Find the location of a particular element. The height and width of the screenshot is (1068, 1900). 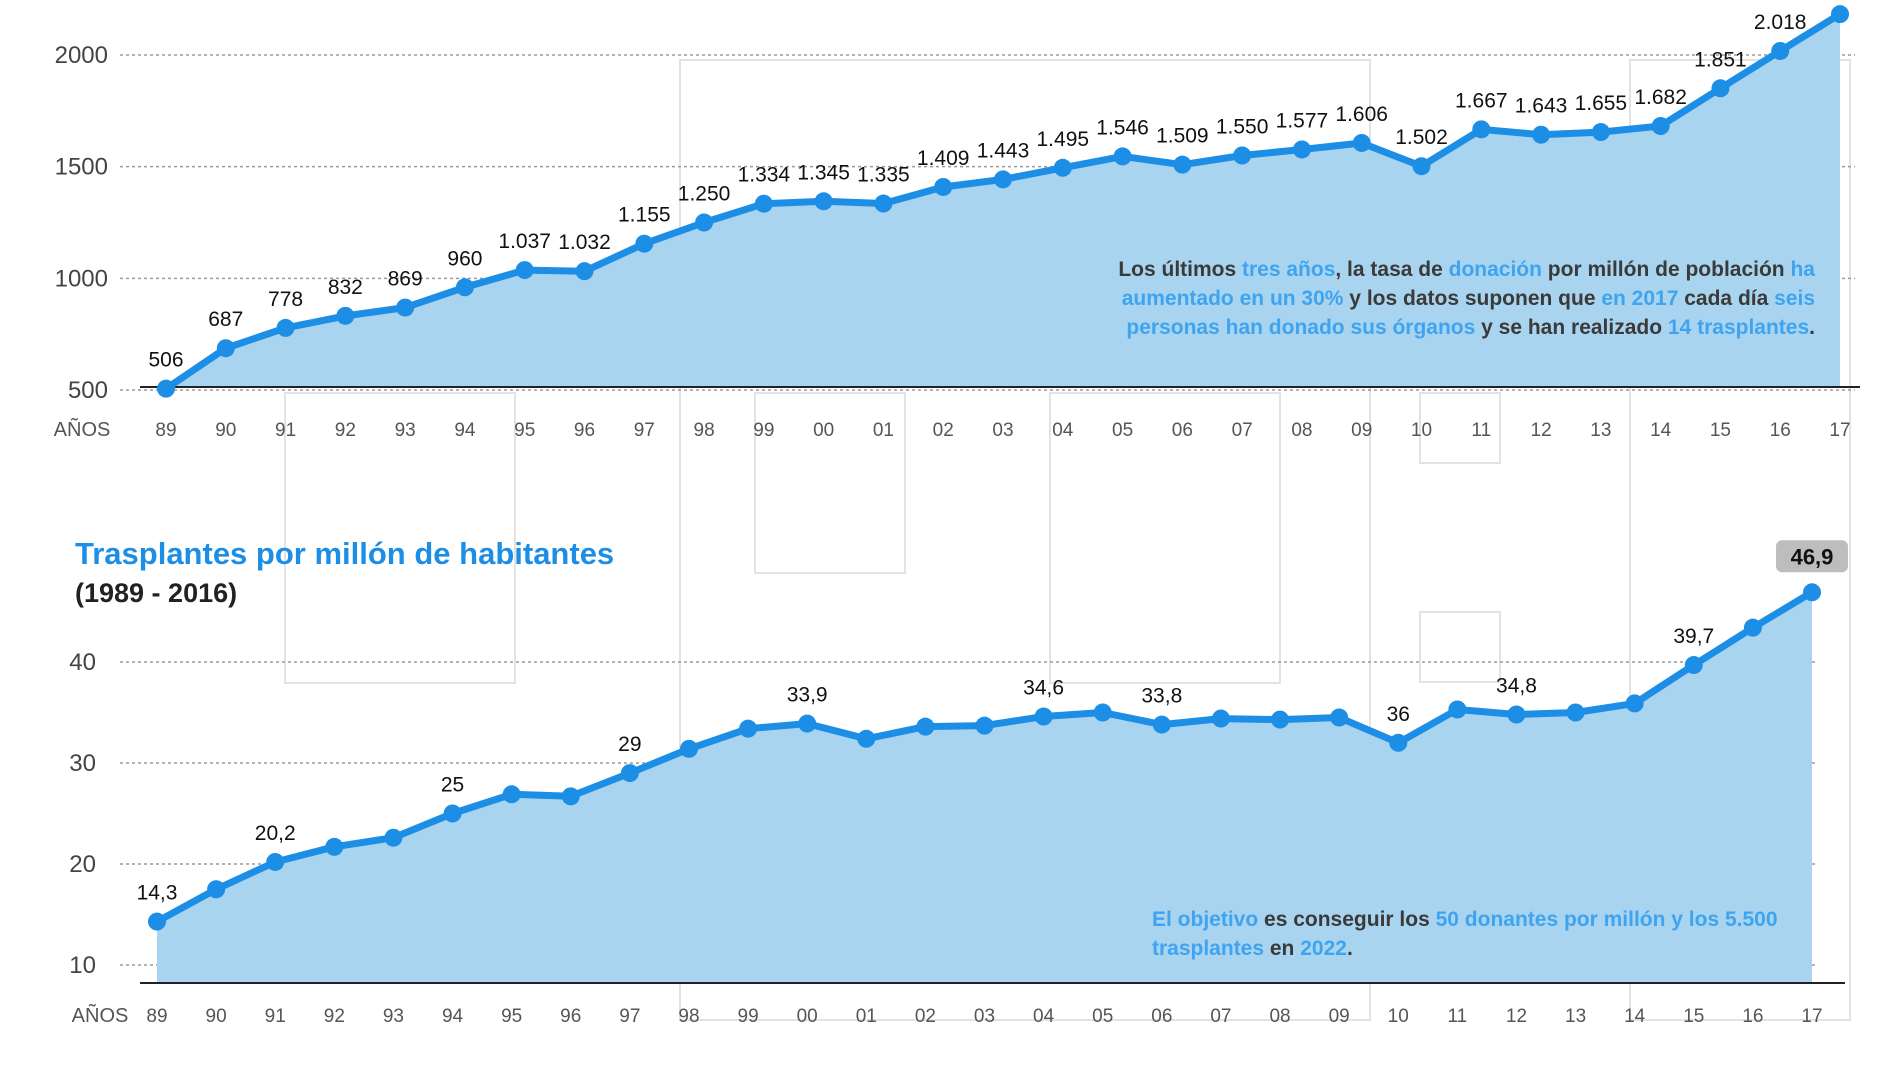

data-label: 1.250 is located at coordinates (704, 194).